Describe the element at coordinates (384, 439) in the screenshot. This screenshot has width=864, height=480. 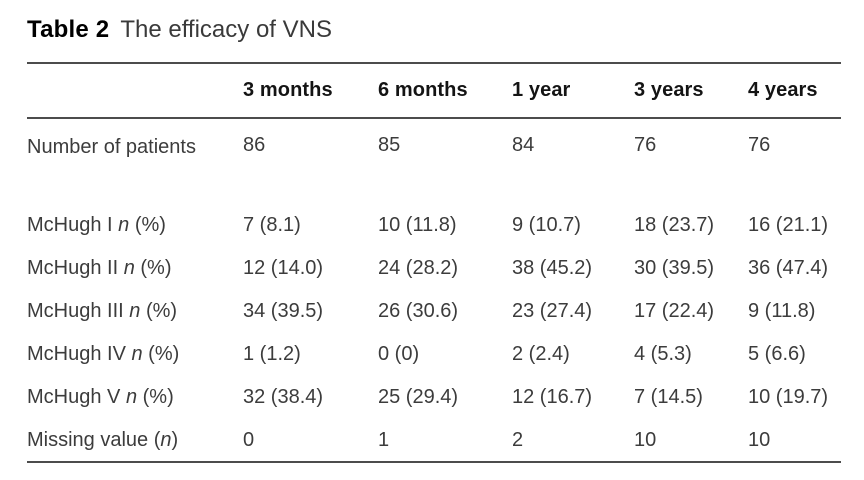
I see `cell: 1` at that location.